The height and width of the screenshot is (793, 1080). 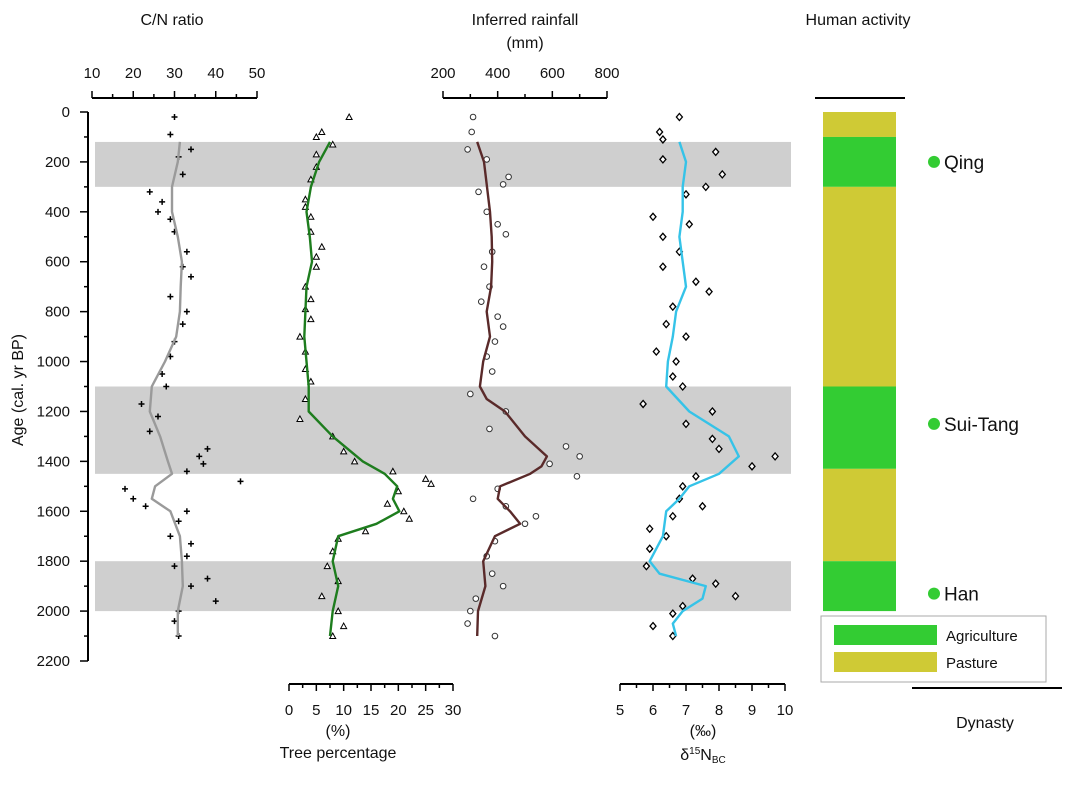 I want to click on y-tick-label: 1600, so click(x=53, y=511).